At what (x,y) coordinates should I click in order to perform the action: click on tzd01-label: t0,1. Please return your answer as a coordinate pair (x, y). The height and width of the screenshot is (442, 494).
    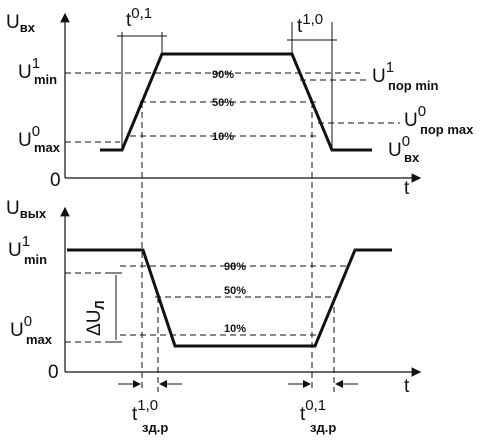
    Looking at the image, I should click on (313, 411).